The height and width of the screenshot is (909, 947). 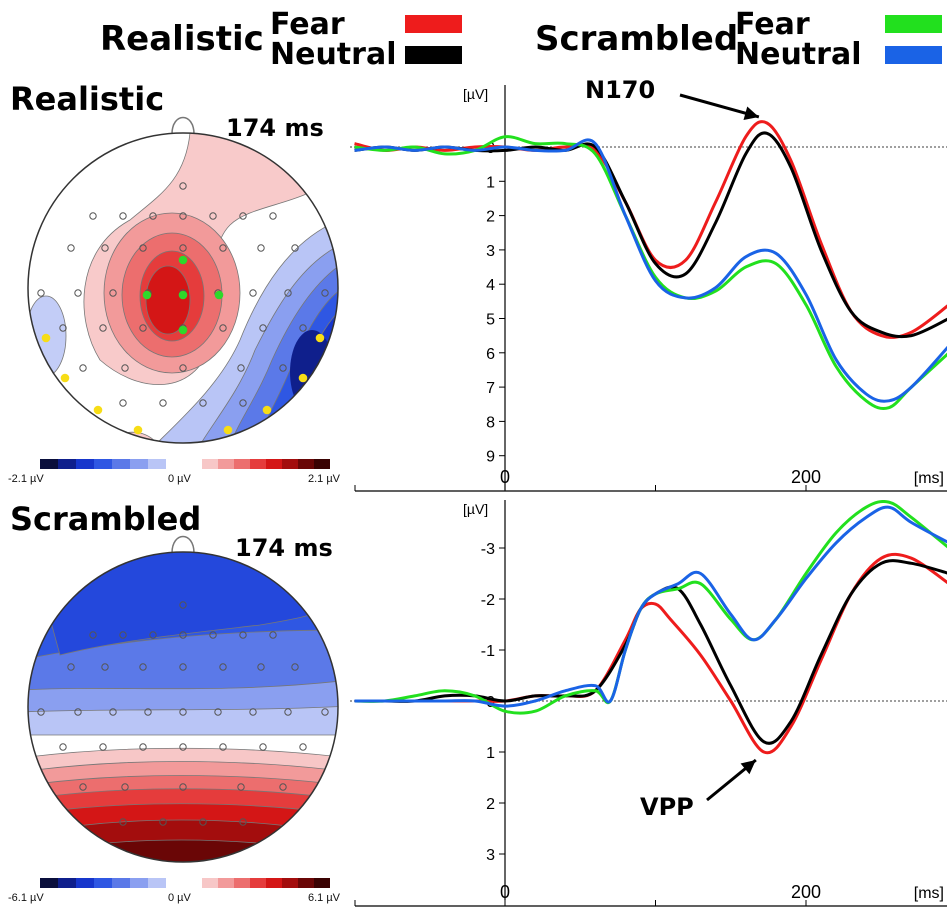 I want to click on legend-realistic-label: Realistic, so click(x=182, y=39).